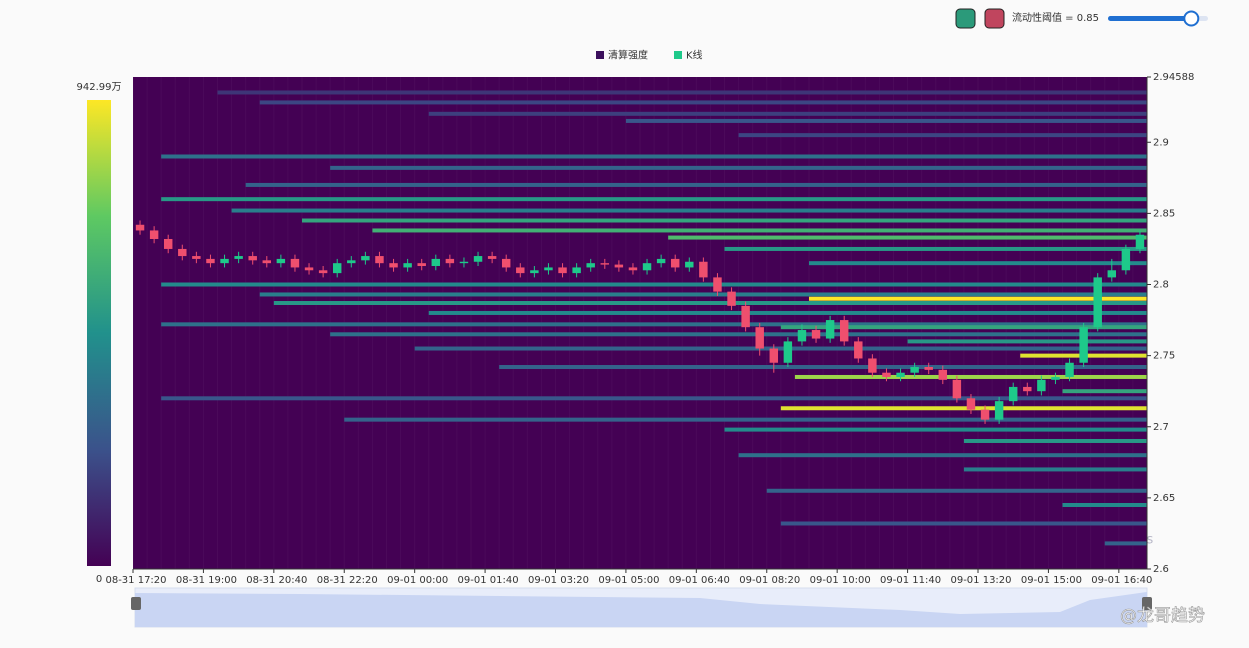 Image resolution: width=1249 pixels, height=648 pixels. Describe the element at coordinates (276, 580) in the screenshot. I see `x-tick-label: 08-31 20:40` at that location.